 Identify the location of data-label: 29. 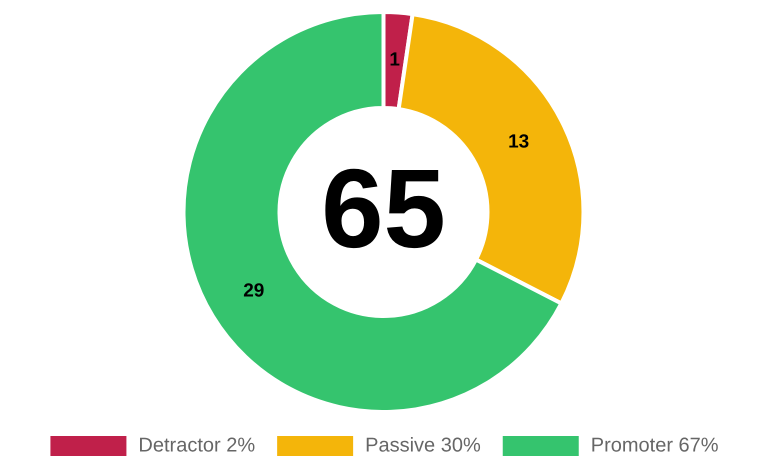
(253, 291).